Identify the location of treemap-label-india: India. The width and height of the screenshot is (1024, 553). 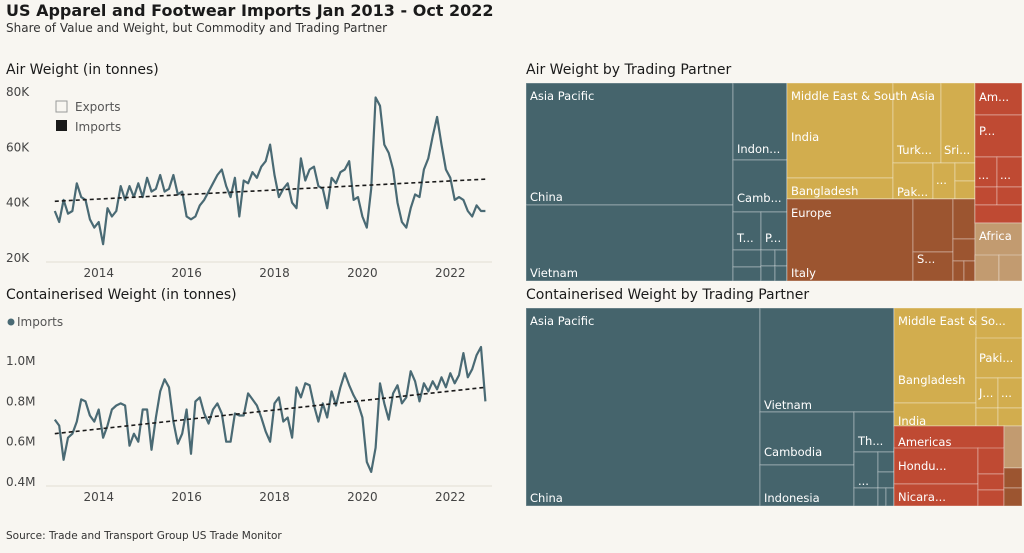
(805, 137).